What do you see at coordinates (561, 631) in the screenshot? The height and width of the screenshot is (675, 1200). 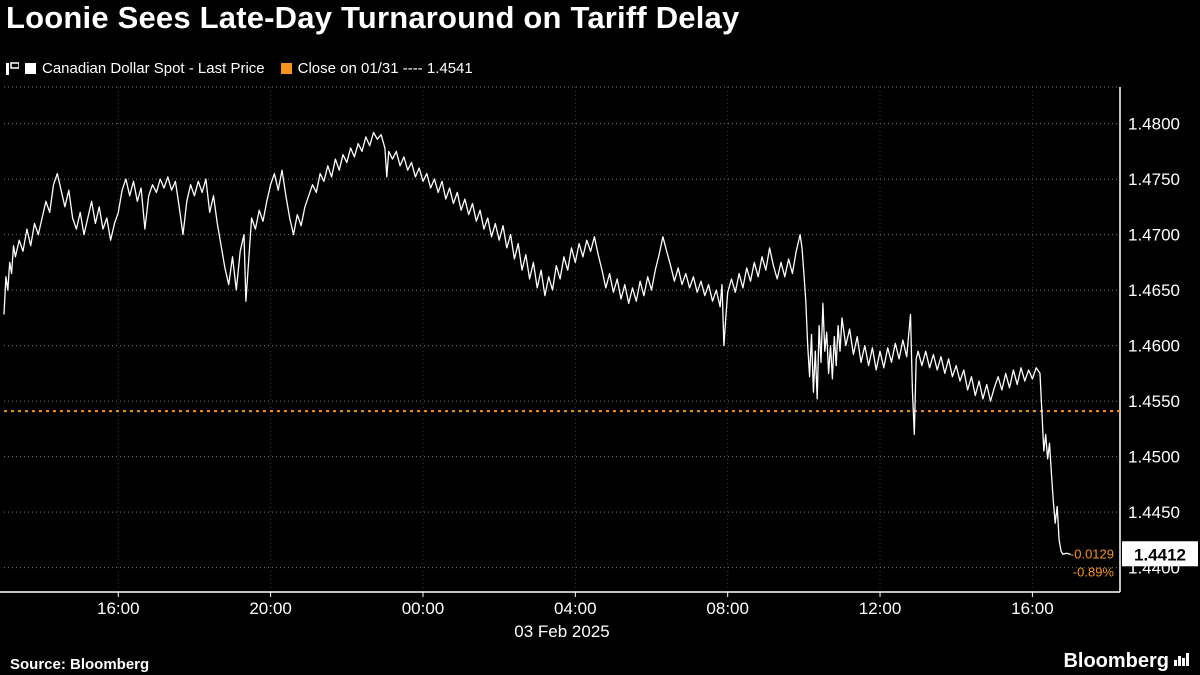 I see `x-axis-date-label: 03 Feb 2025` at bounding box center [561, 631].